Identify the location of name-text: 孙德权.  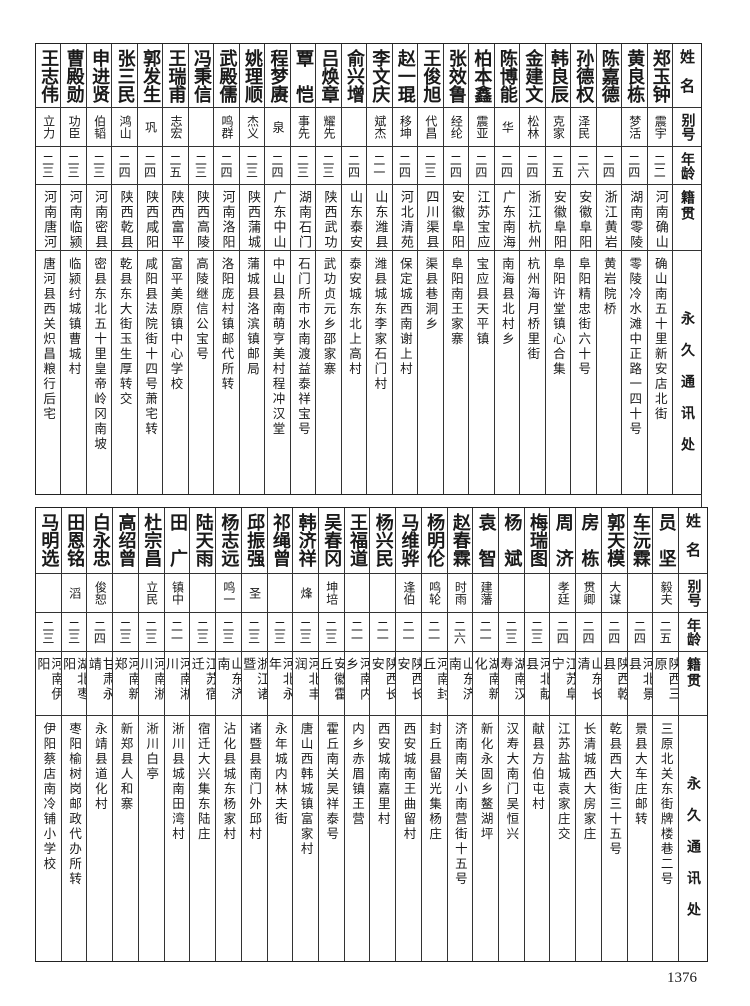
(584, 76).